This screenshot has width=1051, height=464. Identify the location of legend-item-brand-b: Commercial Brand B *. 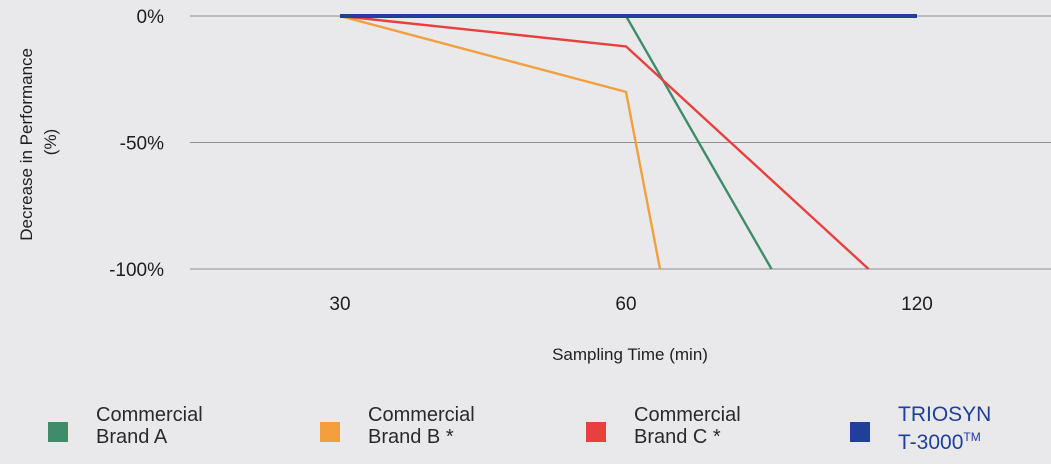
(434, 426).